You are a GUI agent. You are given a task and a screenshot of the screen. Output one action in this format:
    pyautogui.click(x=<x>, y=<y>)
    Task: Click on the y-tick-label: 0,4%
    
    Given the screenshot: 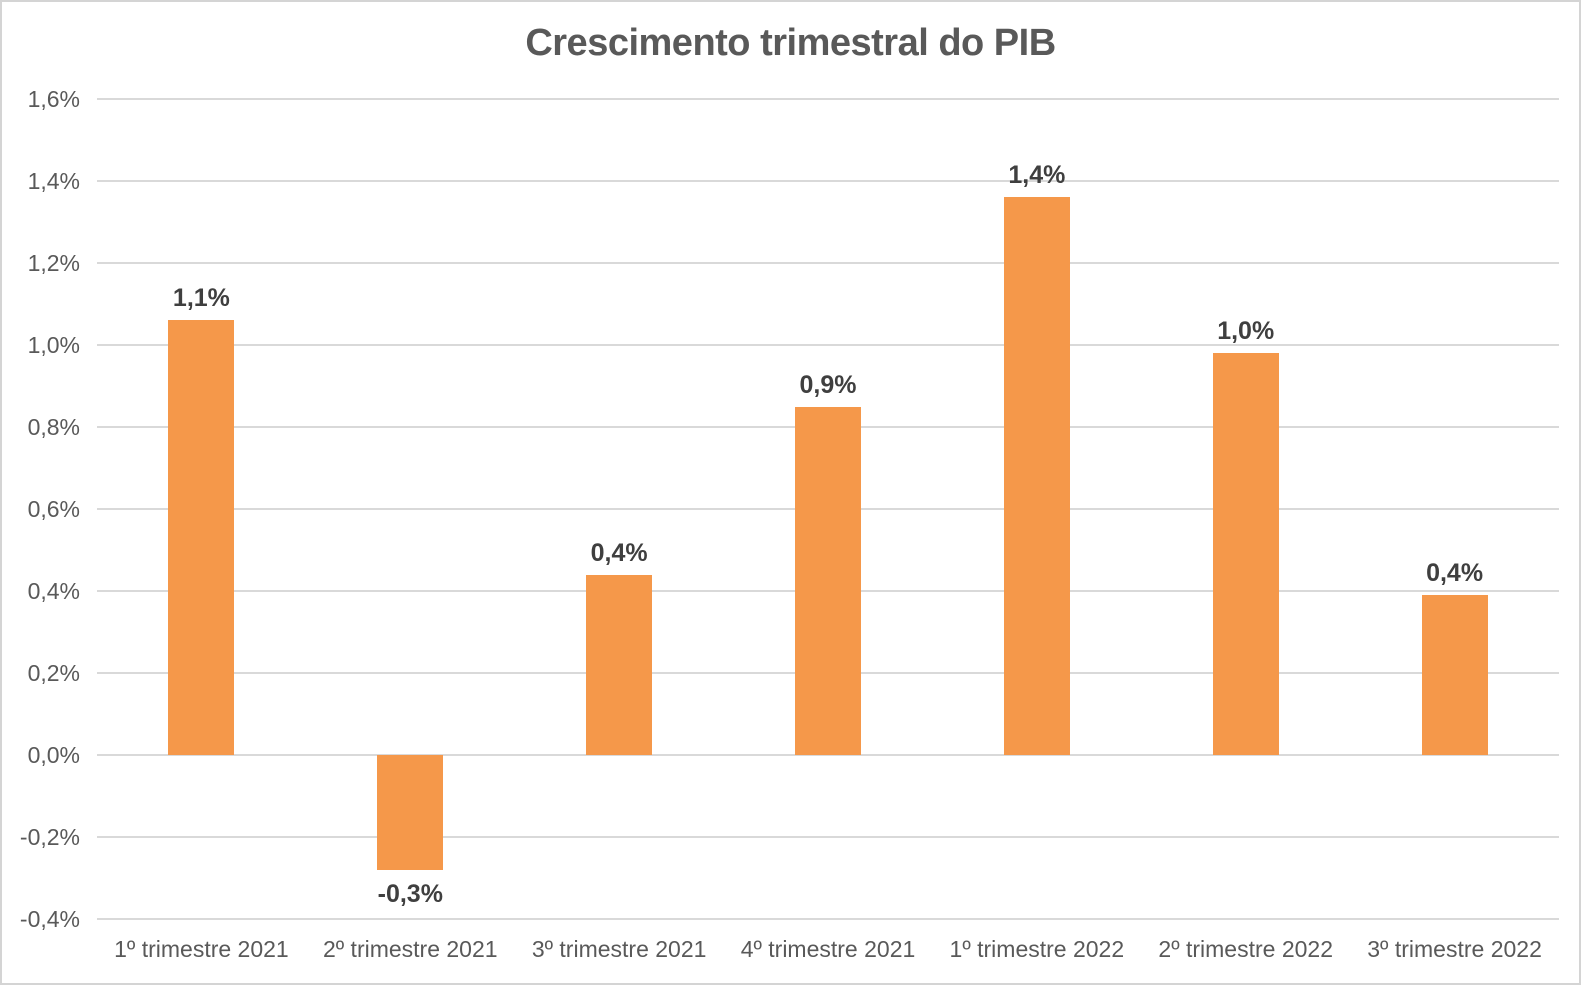 What is the action you would take?
    pyautogui.click(x=53, y=591)
    